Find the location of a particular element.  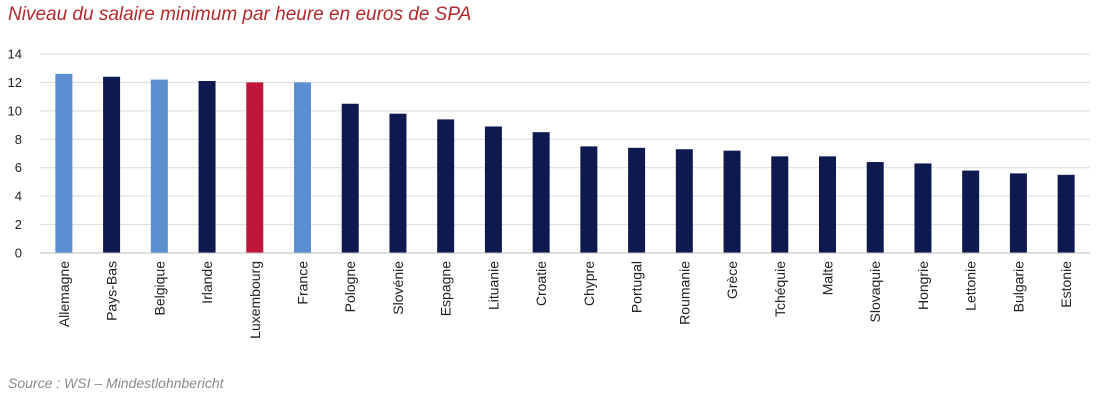

x-tick-label: Croatie is located at coordinates (541, 283).